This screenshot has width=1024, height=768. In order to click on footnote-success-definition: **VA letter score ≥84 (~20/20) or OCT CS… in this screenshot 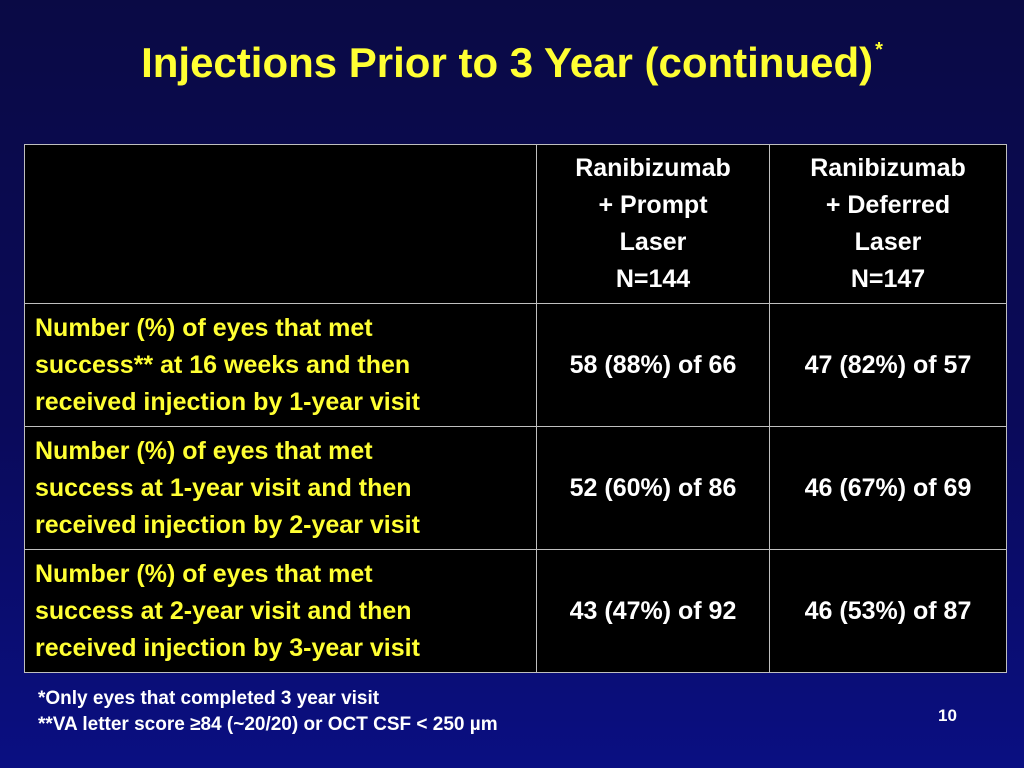, I will do `click(268, 724)`.